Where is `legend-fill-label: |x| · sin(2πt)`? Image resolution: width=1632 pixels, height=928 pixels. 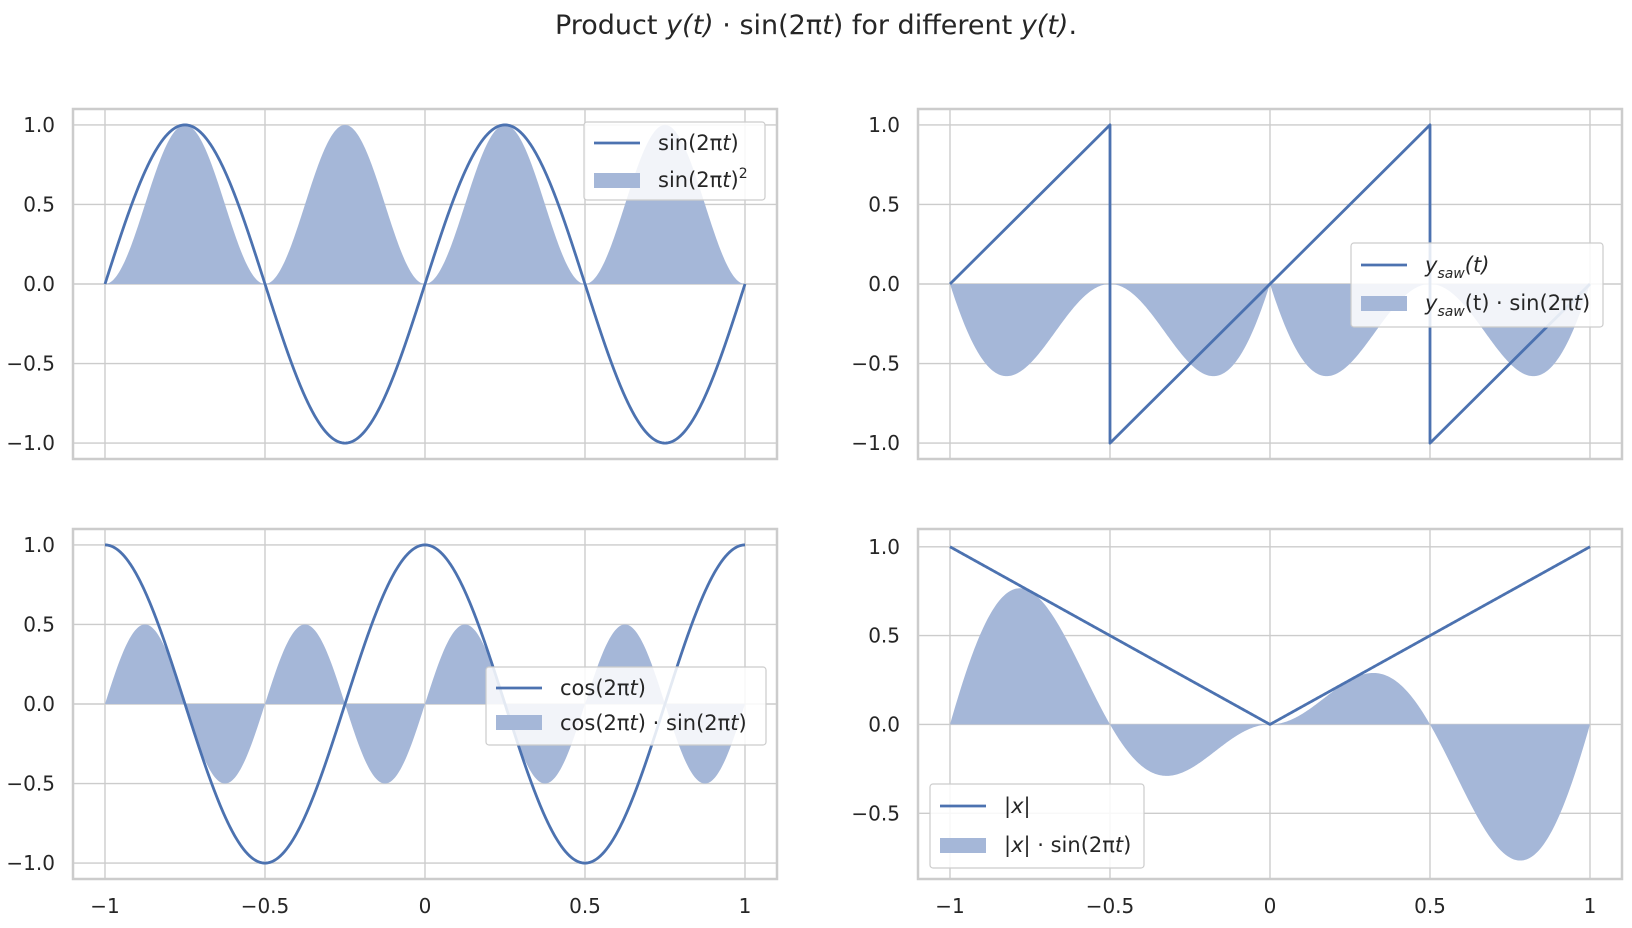 legend-fill-label: |x| · sin(2πt) is located at coordinates (1067, 845).